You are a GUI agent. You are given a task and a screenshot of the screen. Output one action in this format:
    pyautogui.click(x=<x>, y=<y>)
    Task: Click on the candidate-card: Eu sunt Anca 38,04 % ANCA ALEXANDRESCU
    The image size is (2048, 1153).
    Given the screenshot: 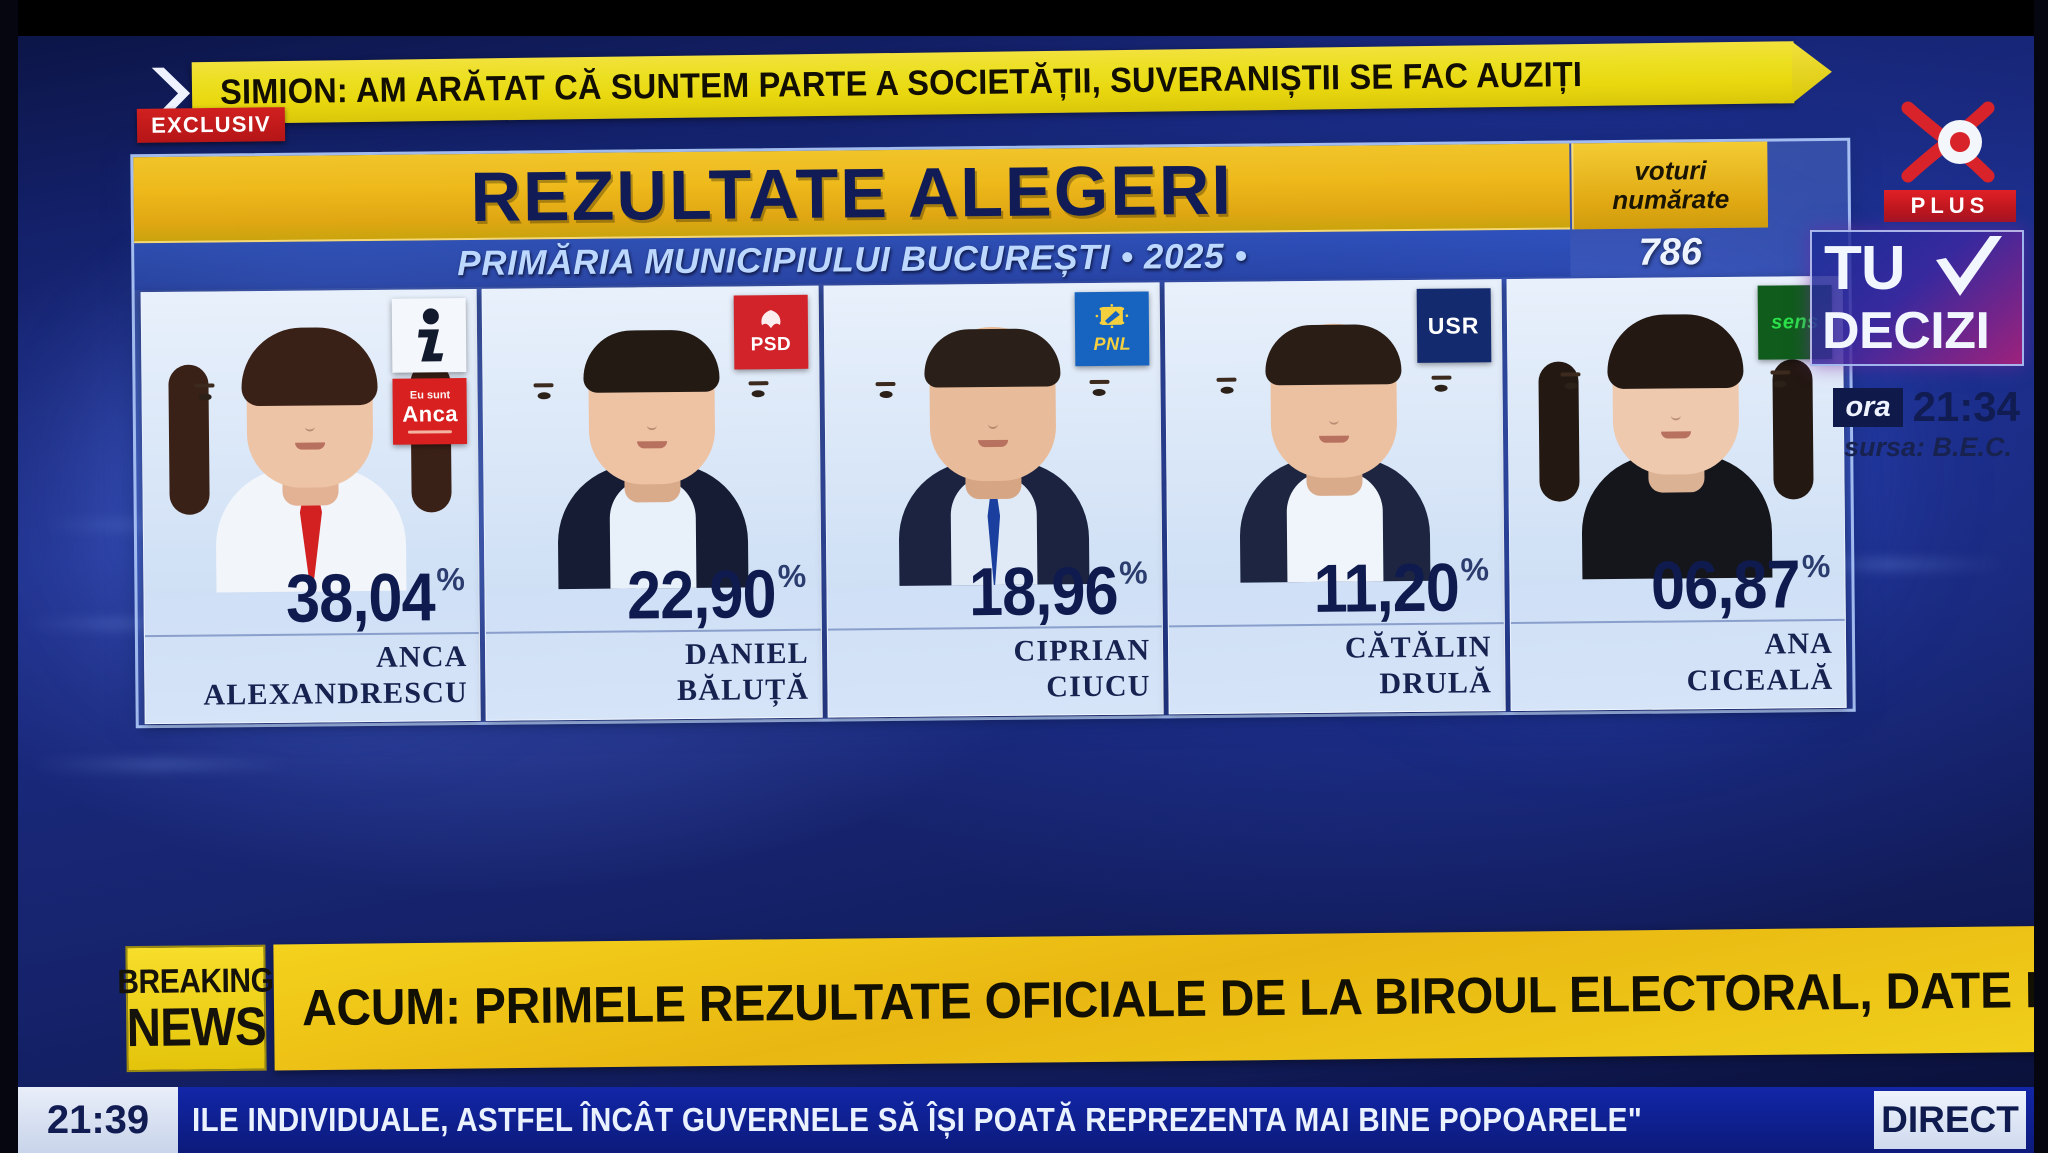 What is the action you would take?
    pyautogui.click(x=311, y=506)
    